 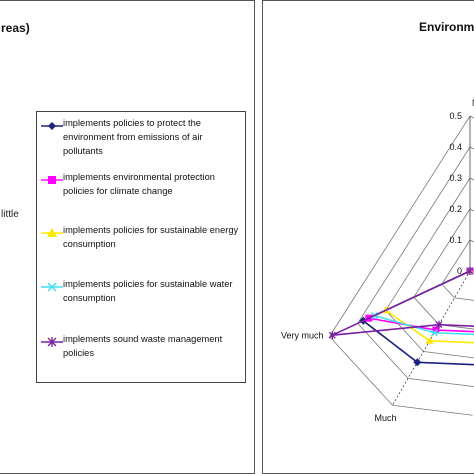 What do you see at coordinates (455, 147) in the screenshot?
I see `tick-label: 0.4` at bounding box center [455, 147].